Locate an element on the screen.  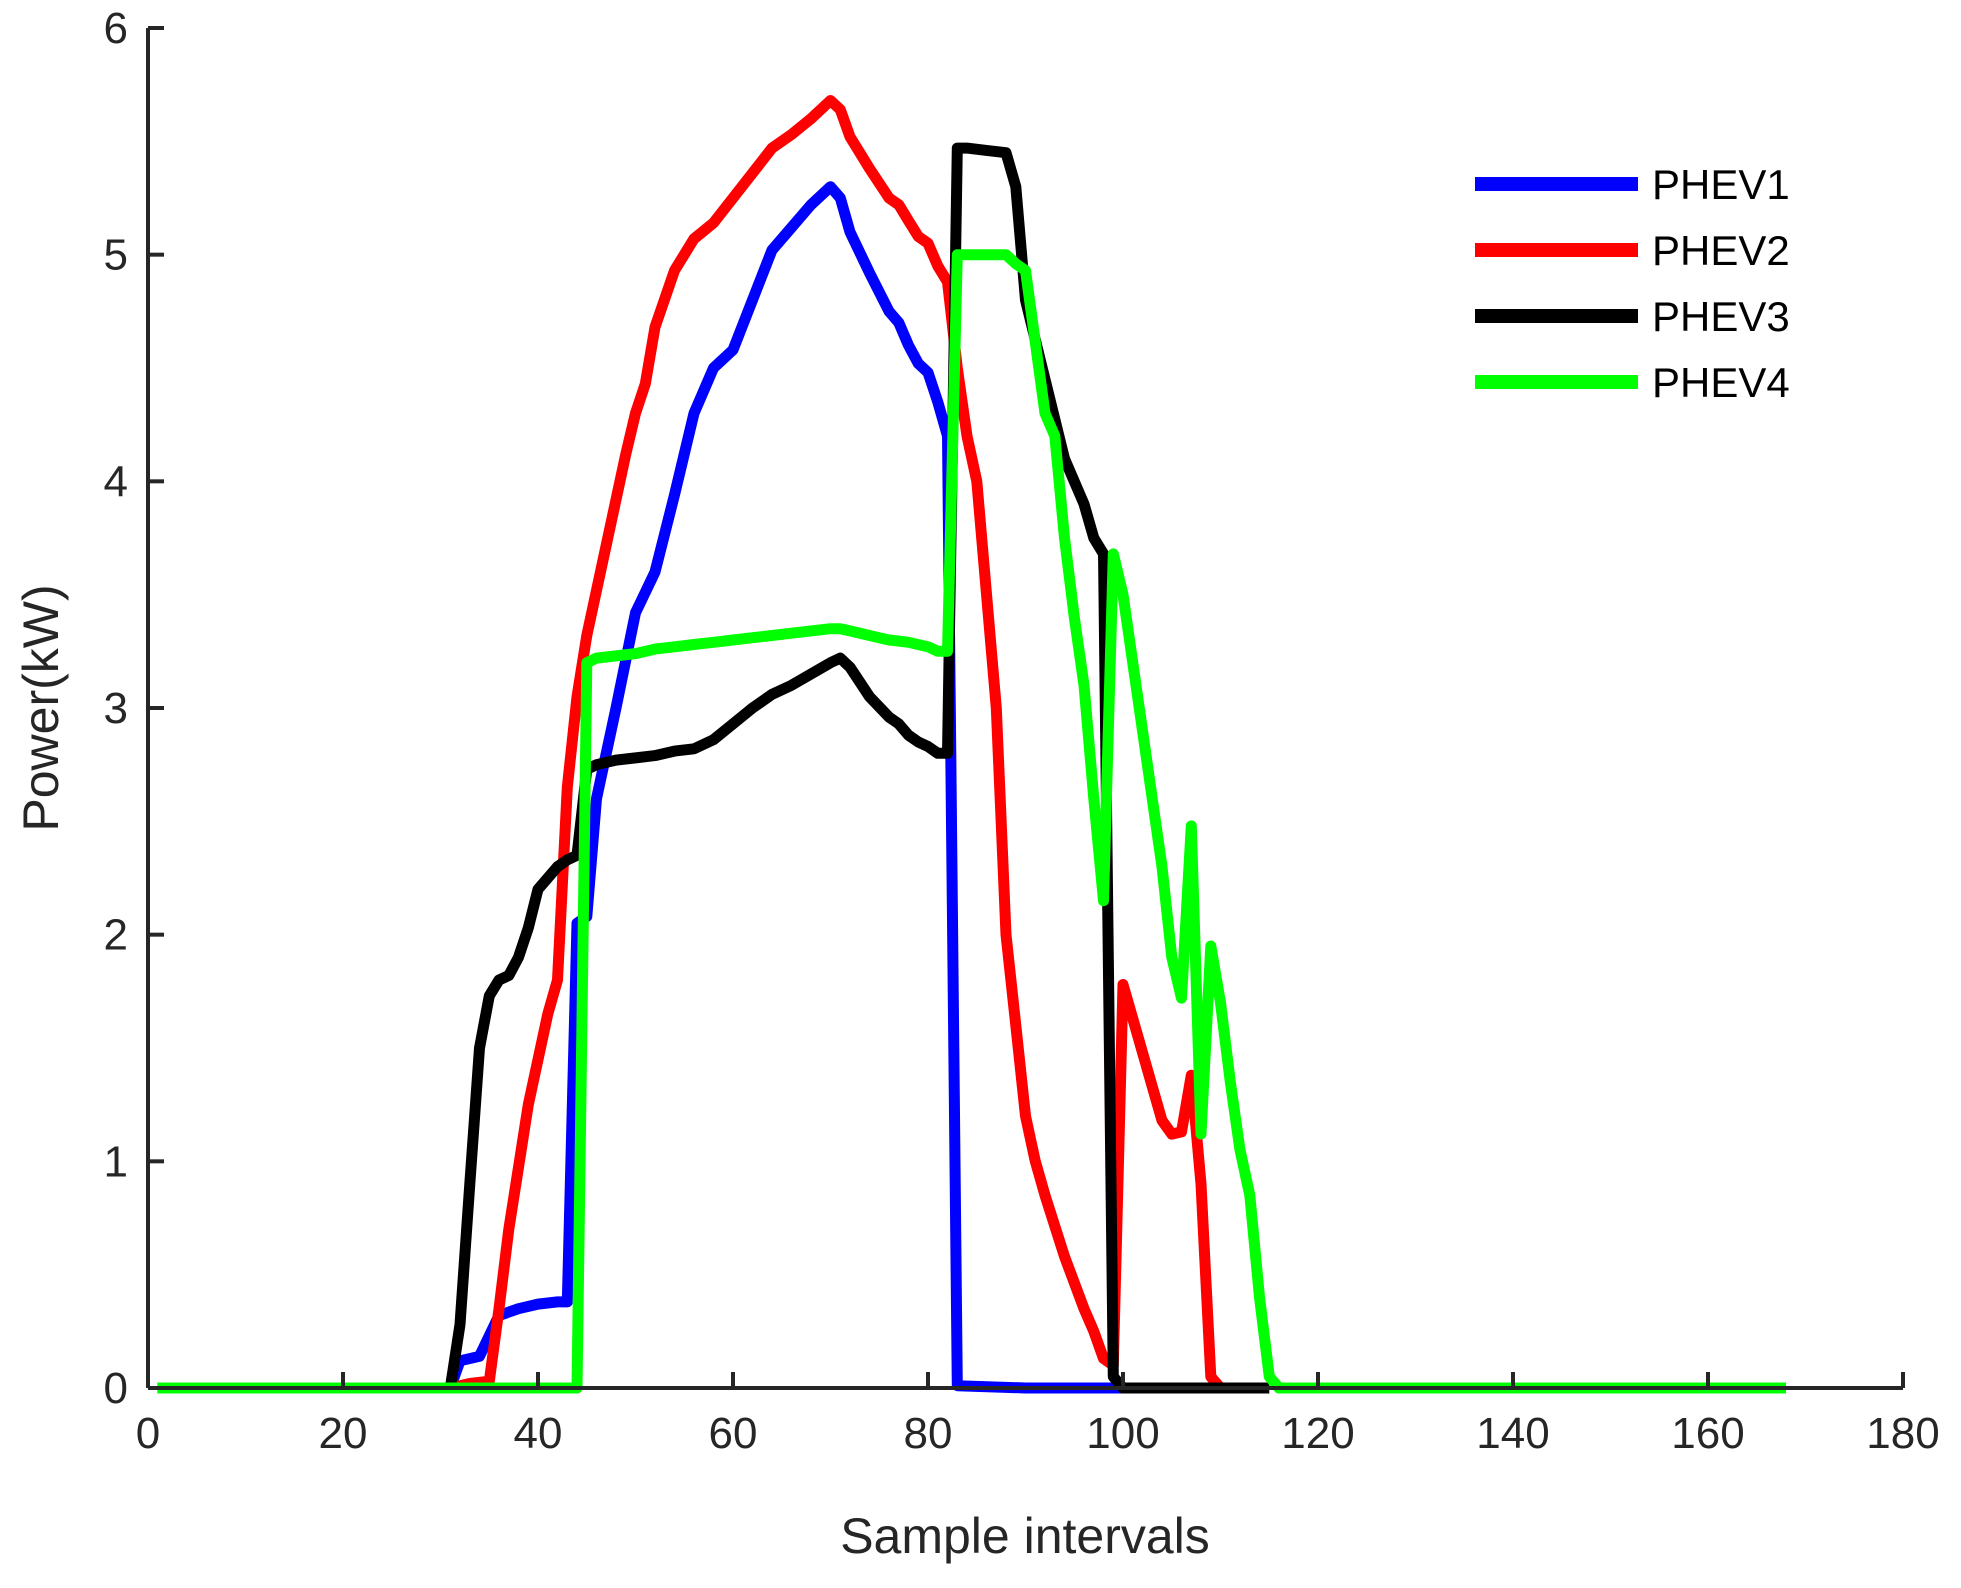
y-tick-label: 2 is located at coordinates (116, 935).